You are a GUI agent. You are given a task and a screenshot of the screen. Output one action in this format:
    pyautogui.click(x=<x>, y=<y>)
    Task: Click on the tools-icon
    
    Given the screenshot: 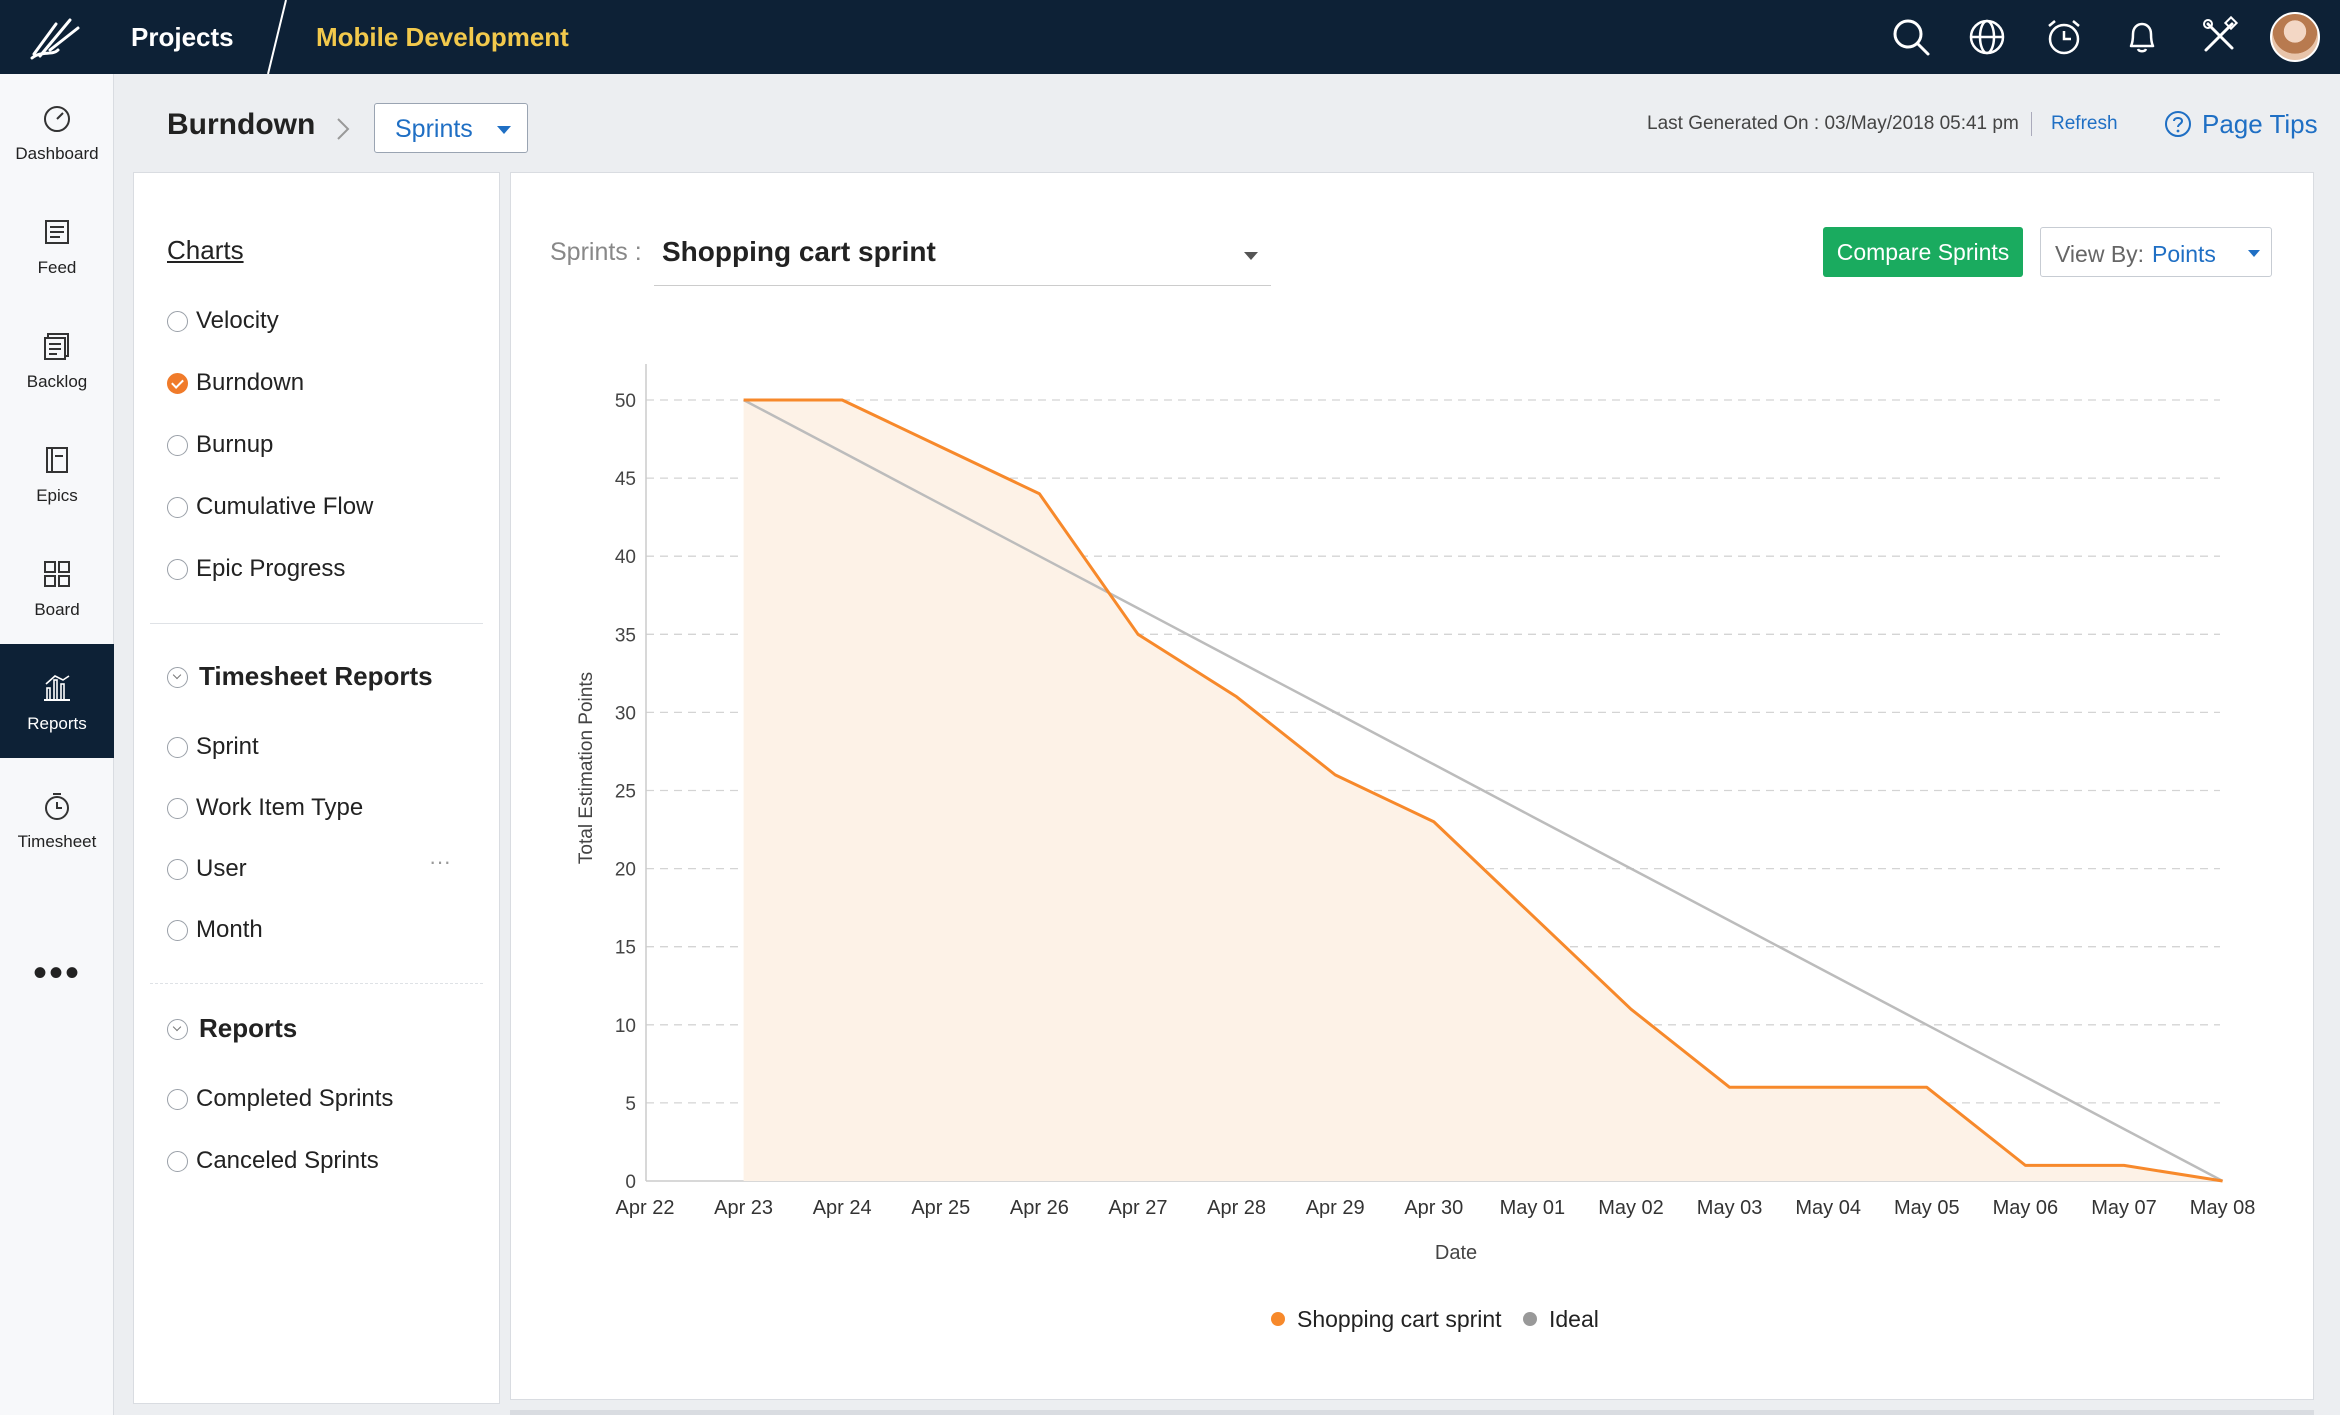 What is the action you would take?
    pyautogui.click(x=2219, y=37)
    